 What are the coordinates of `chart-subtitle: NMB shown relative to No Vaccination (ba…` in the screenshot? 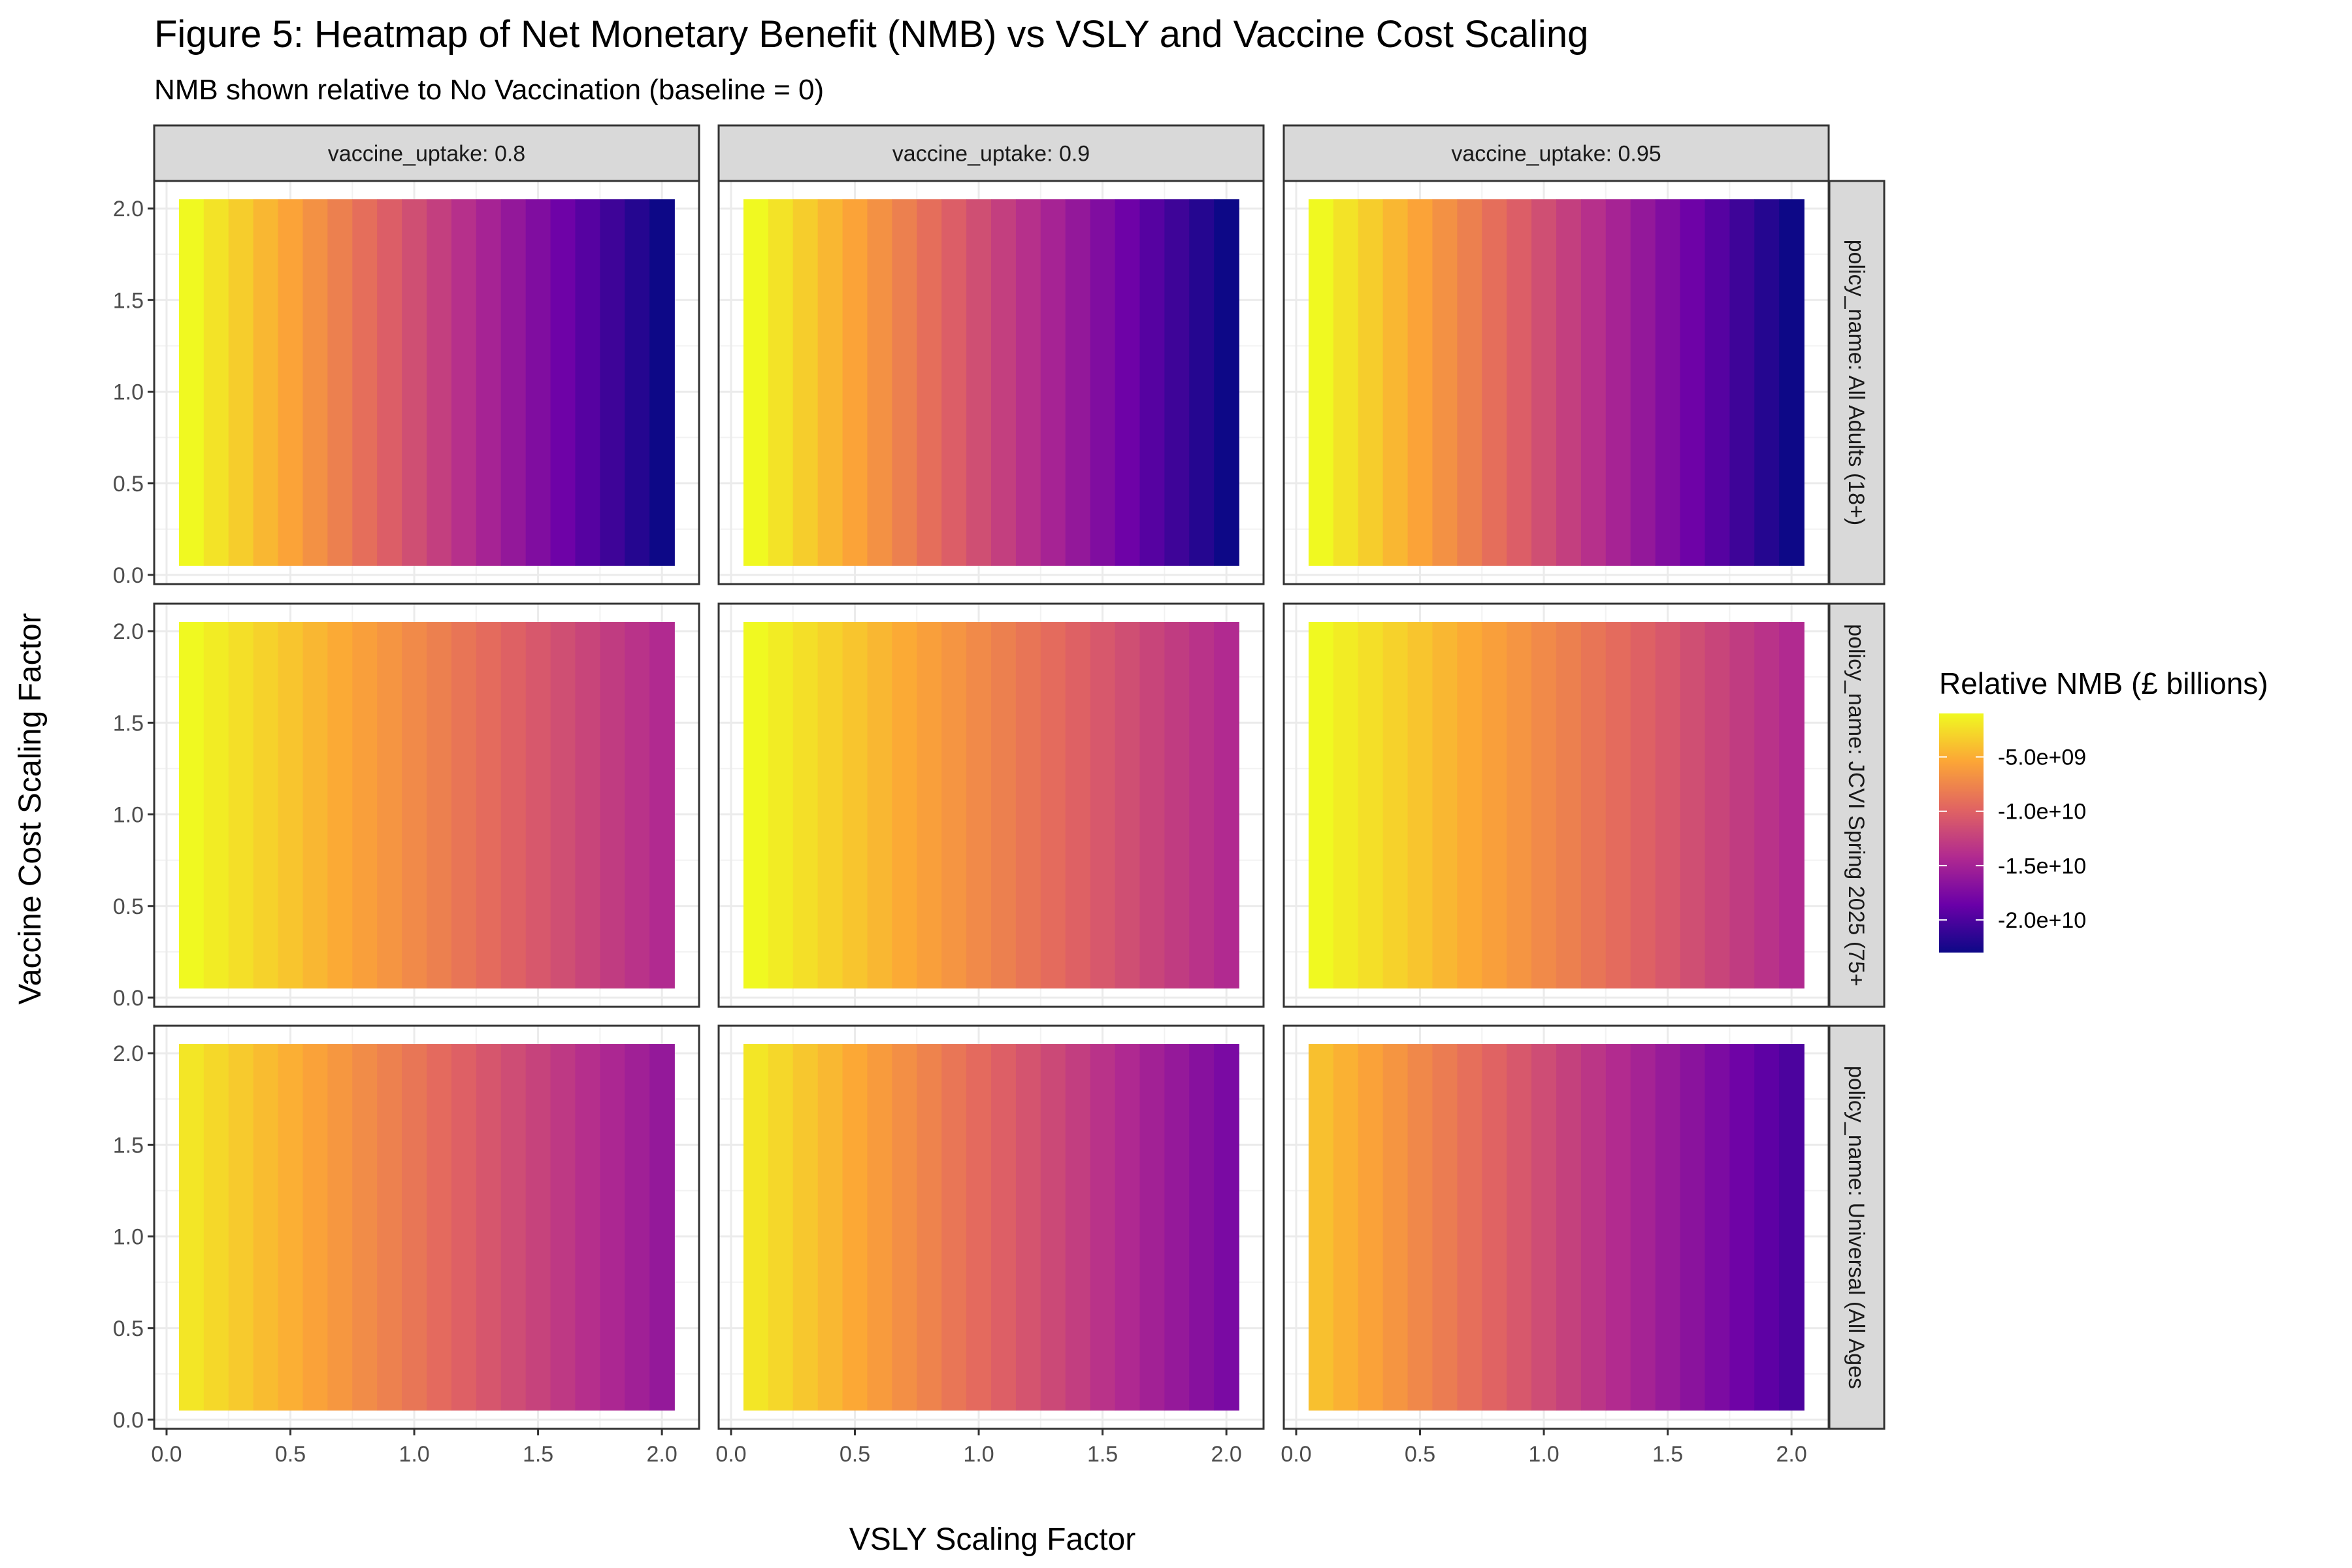 It's located at (489, 90).